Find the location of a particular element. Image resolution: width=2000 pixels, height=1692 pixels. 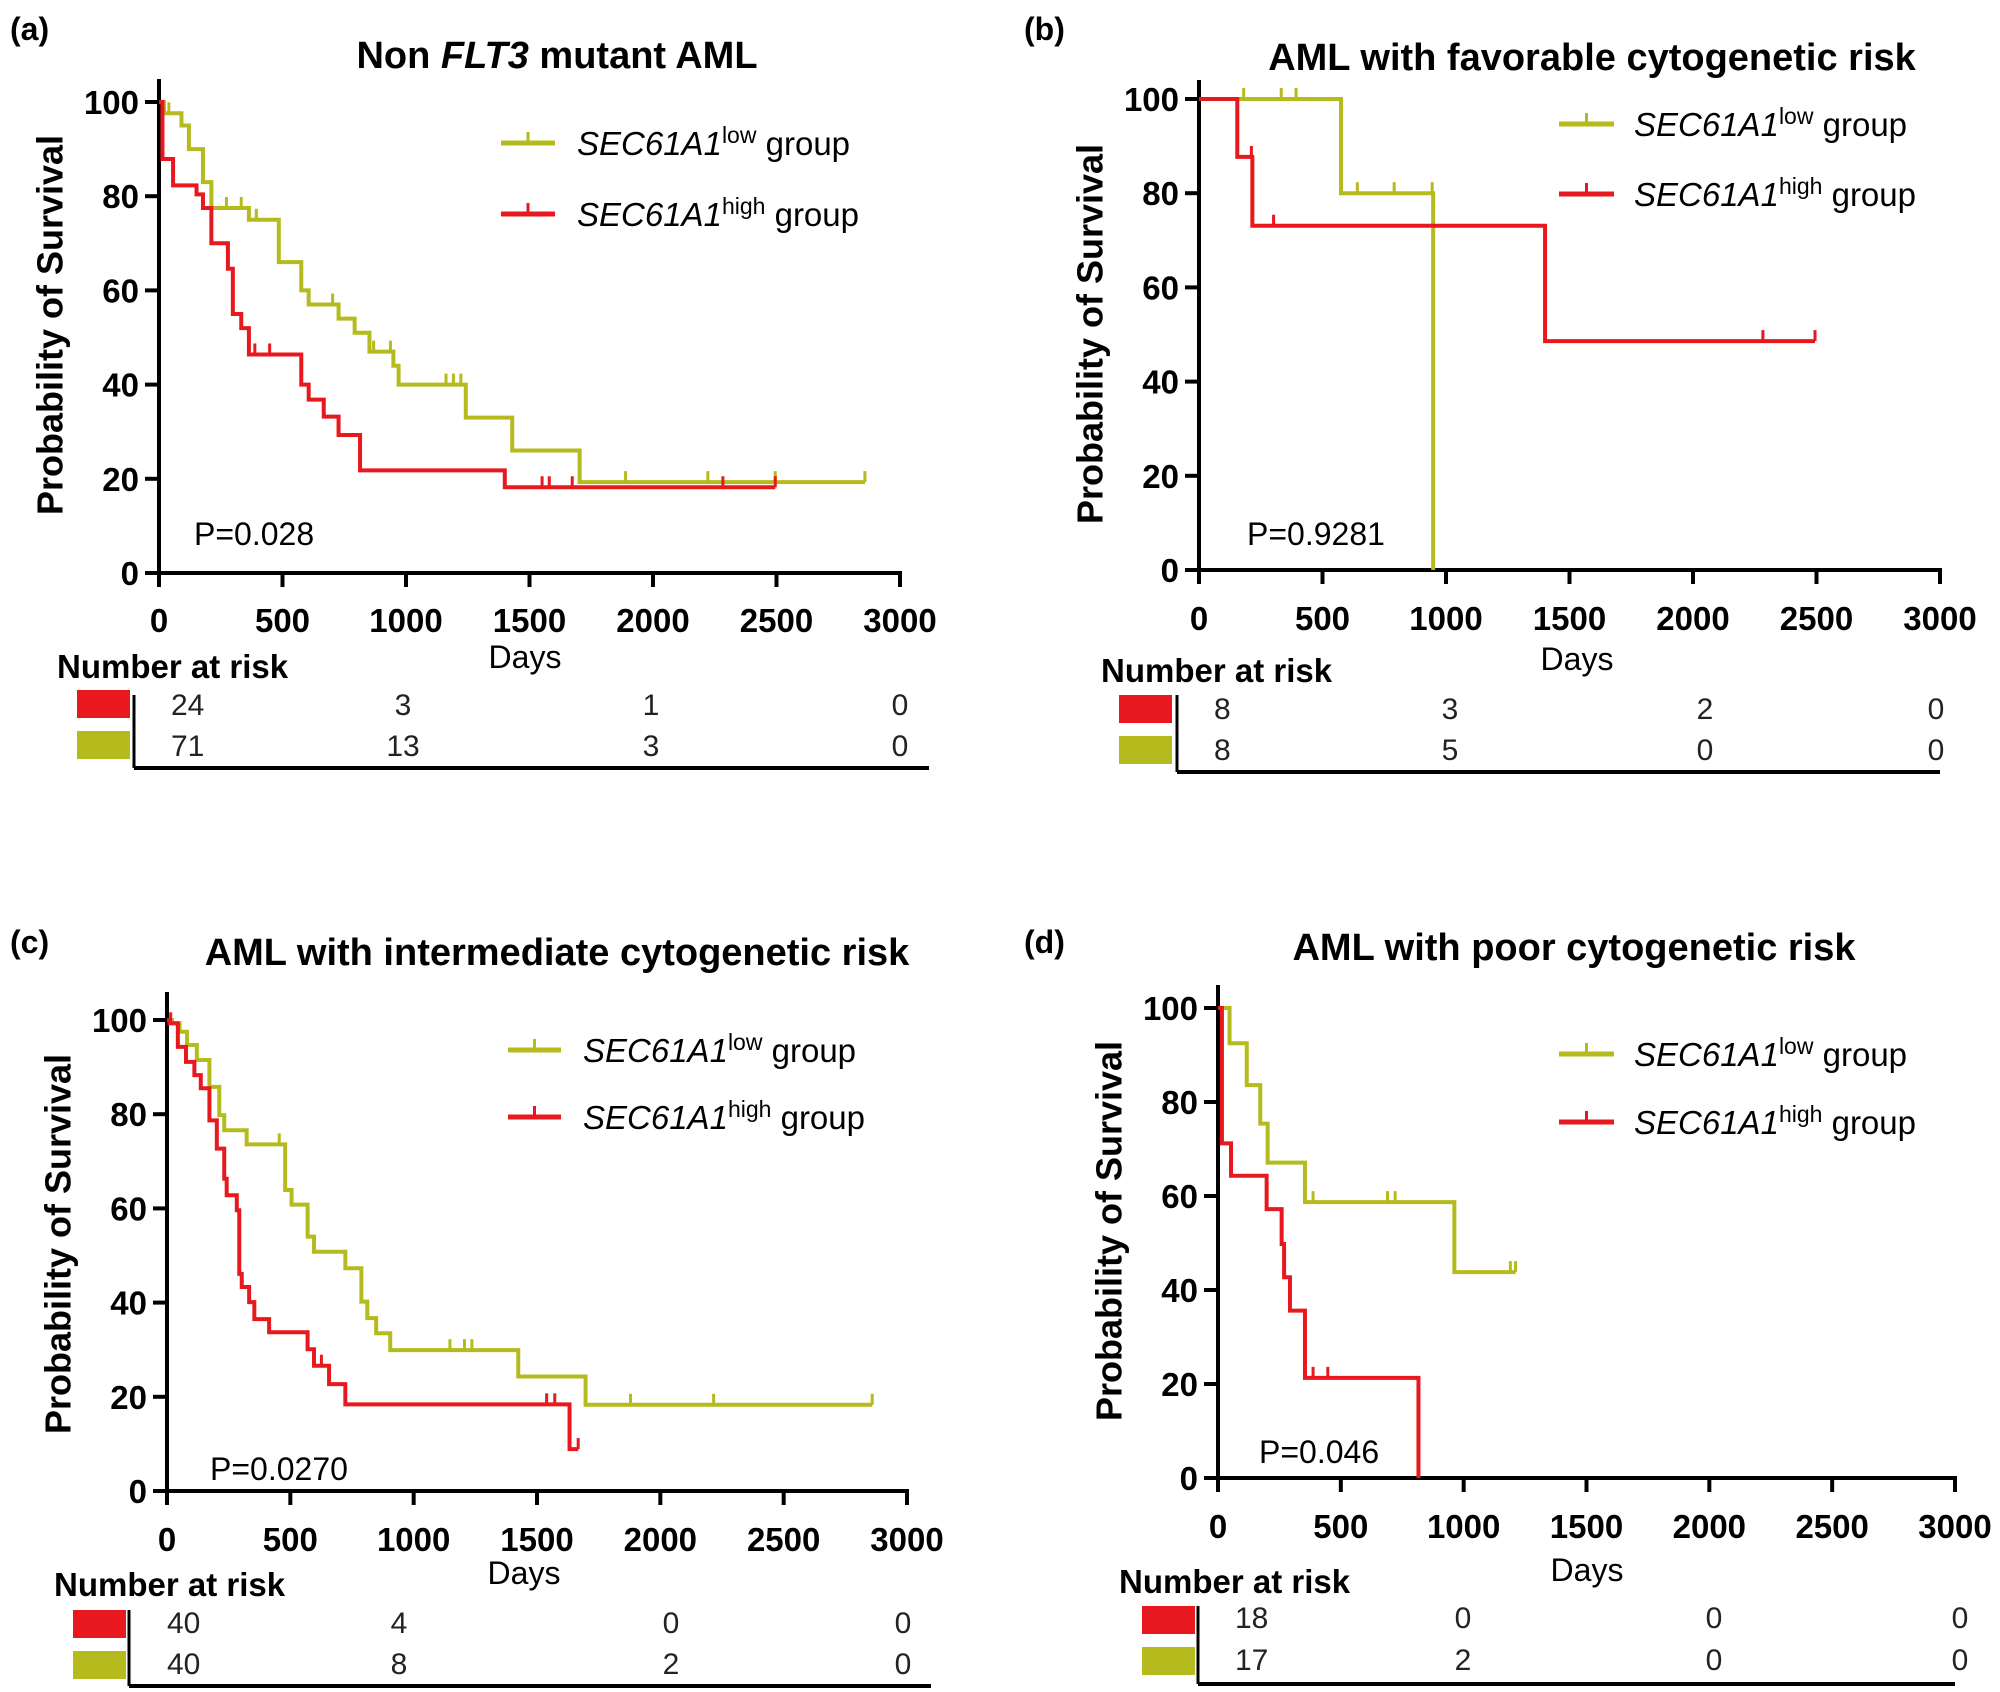

title-part: AML with favorable cytogenetic risk is located at coordinates (1592, 58).